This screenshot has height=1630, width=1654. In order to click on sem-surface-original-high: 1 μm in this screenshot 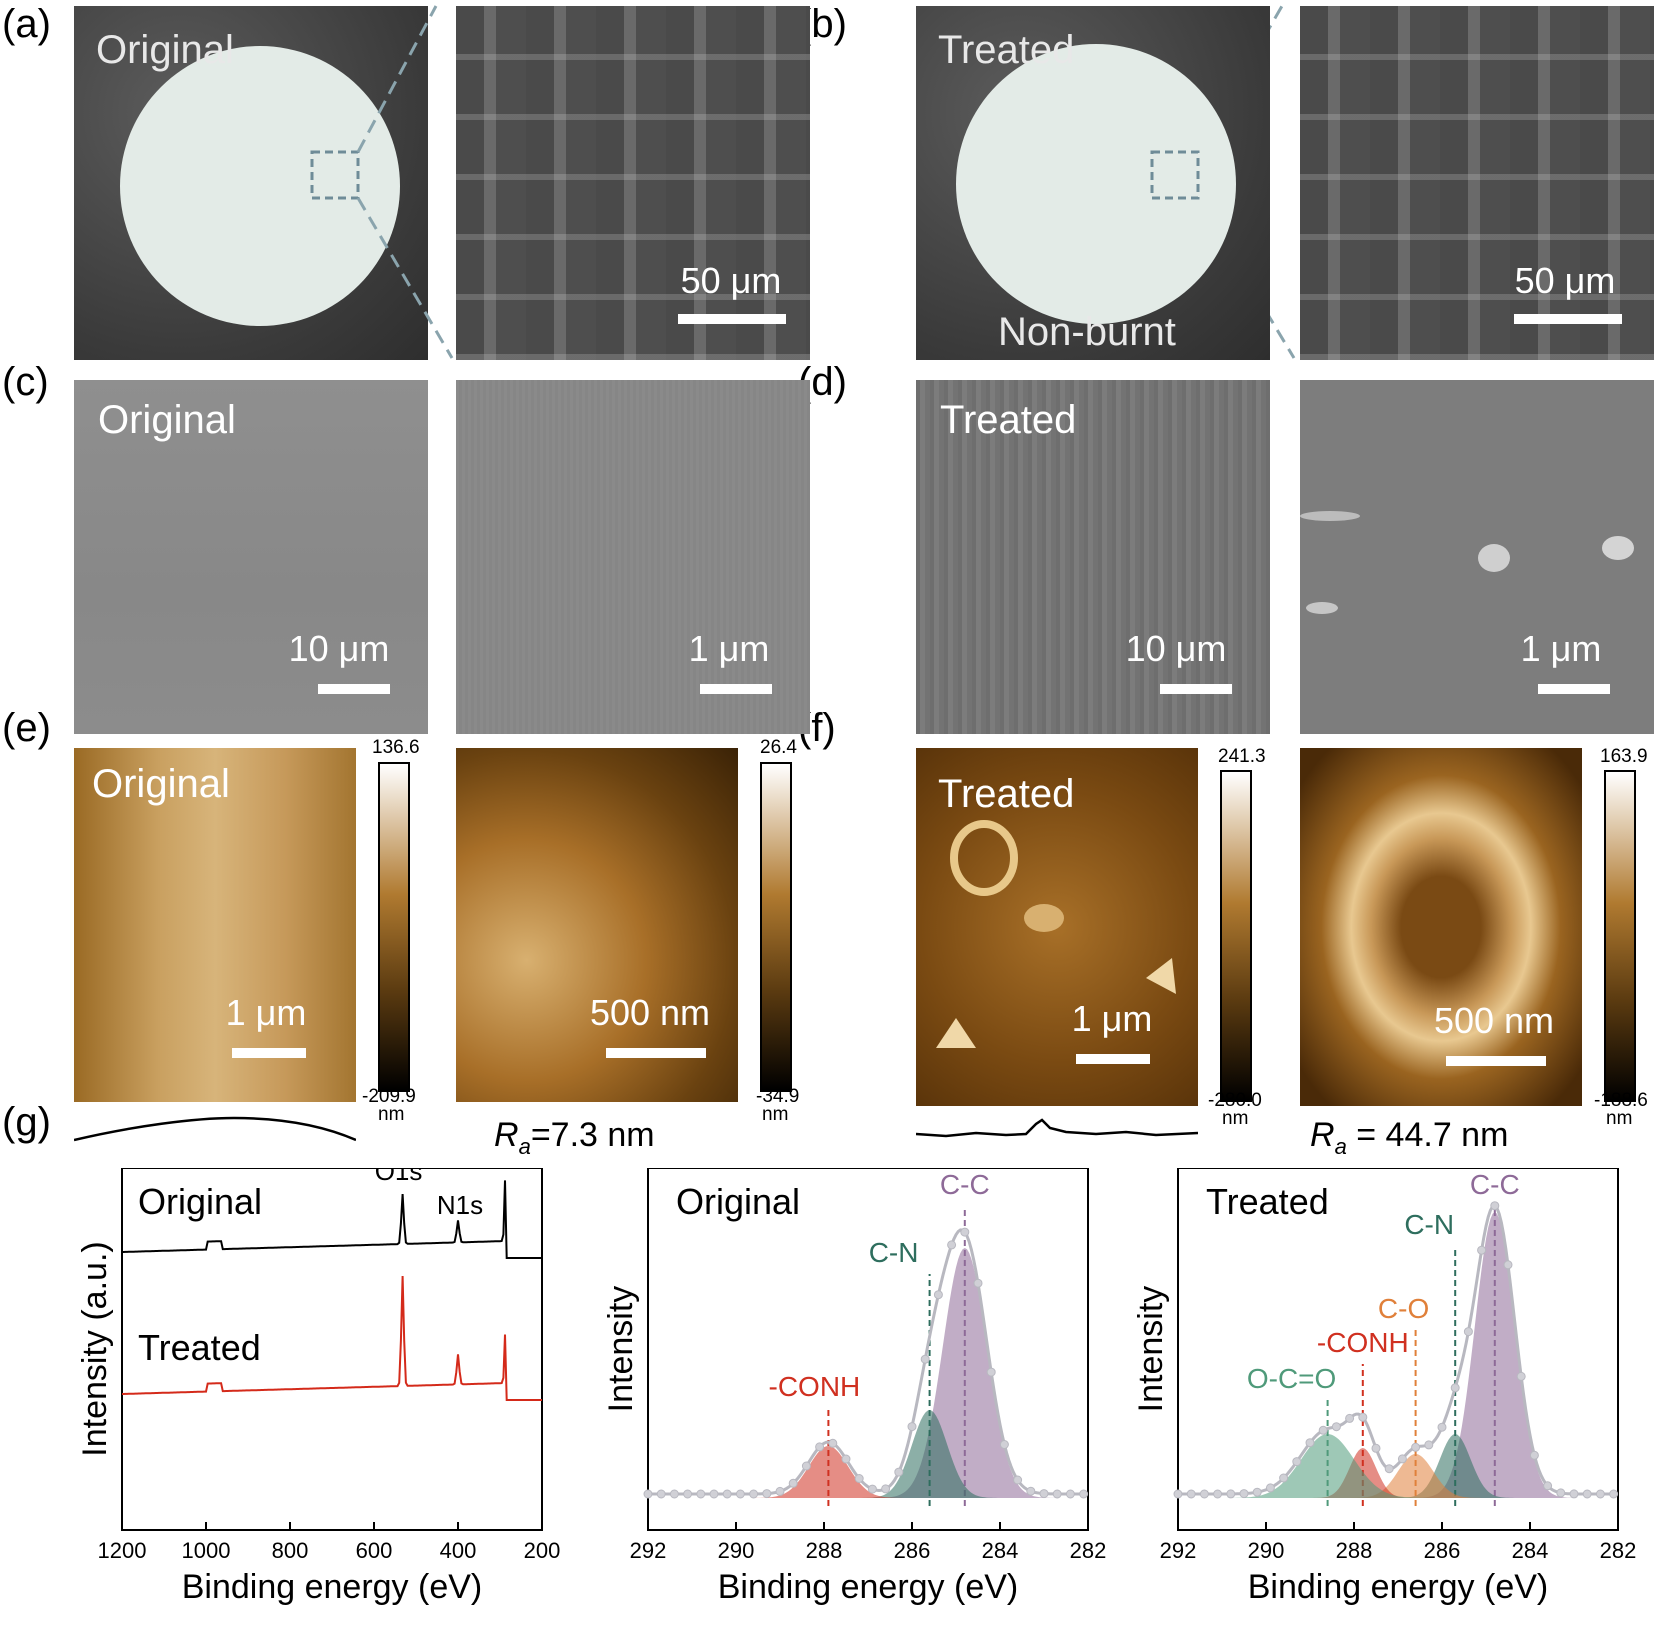, I will do `click(633, 557)`.